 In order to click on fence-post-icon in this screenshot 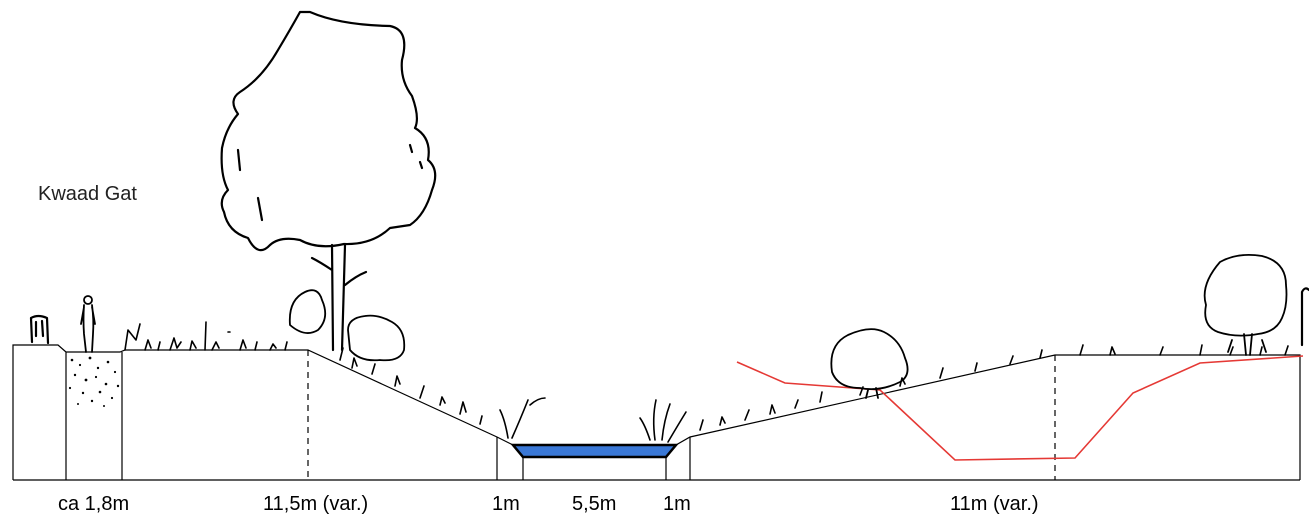, I will do `click(39, 329)`.